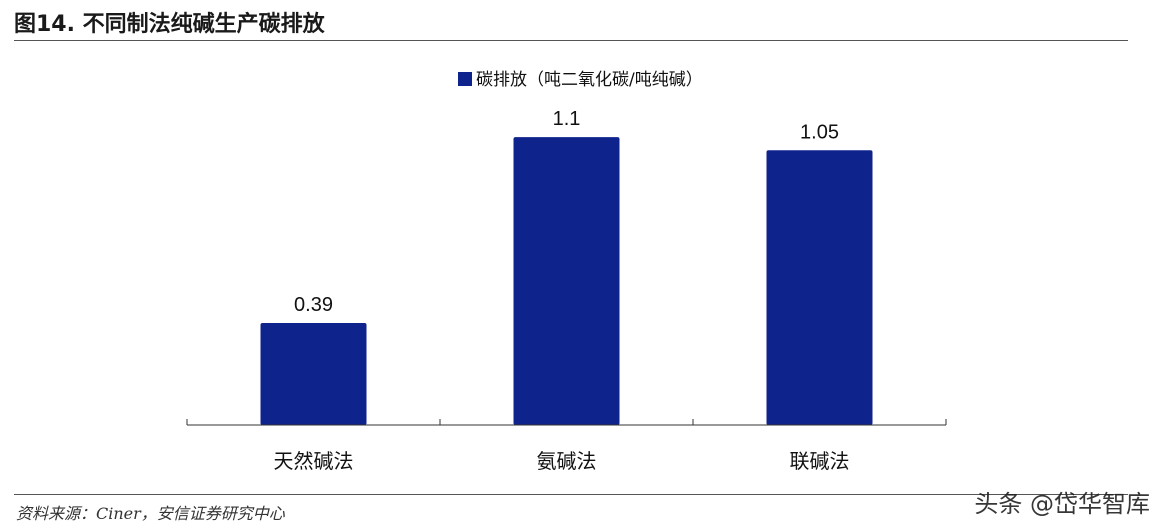 The height and width of the screenshot is (532, 1164). What do you see at coordinates (589, 80) in the screenshot?
I see `legend-label: 碳排放（吨二氧化碳/吨纯碱）` at bounding box center [589, 80].